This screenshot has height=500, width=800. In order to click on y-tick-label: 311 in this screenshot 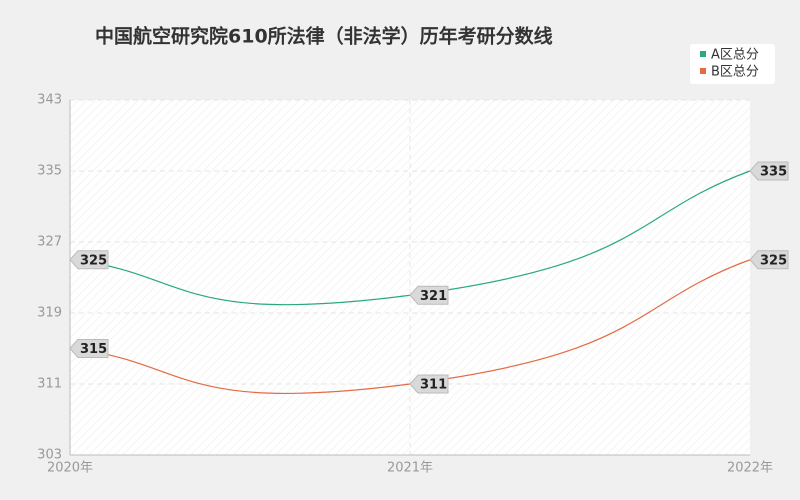, I will do `click(49, 384)`.